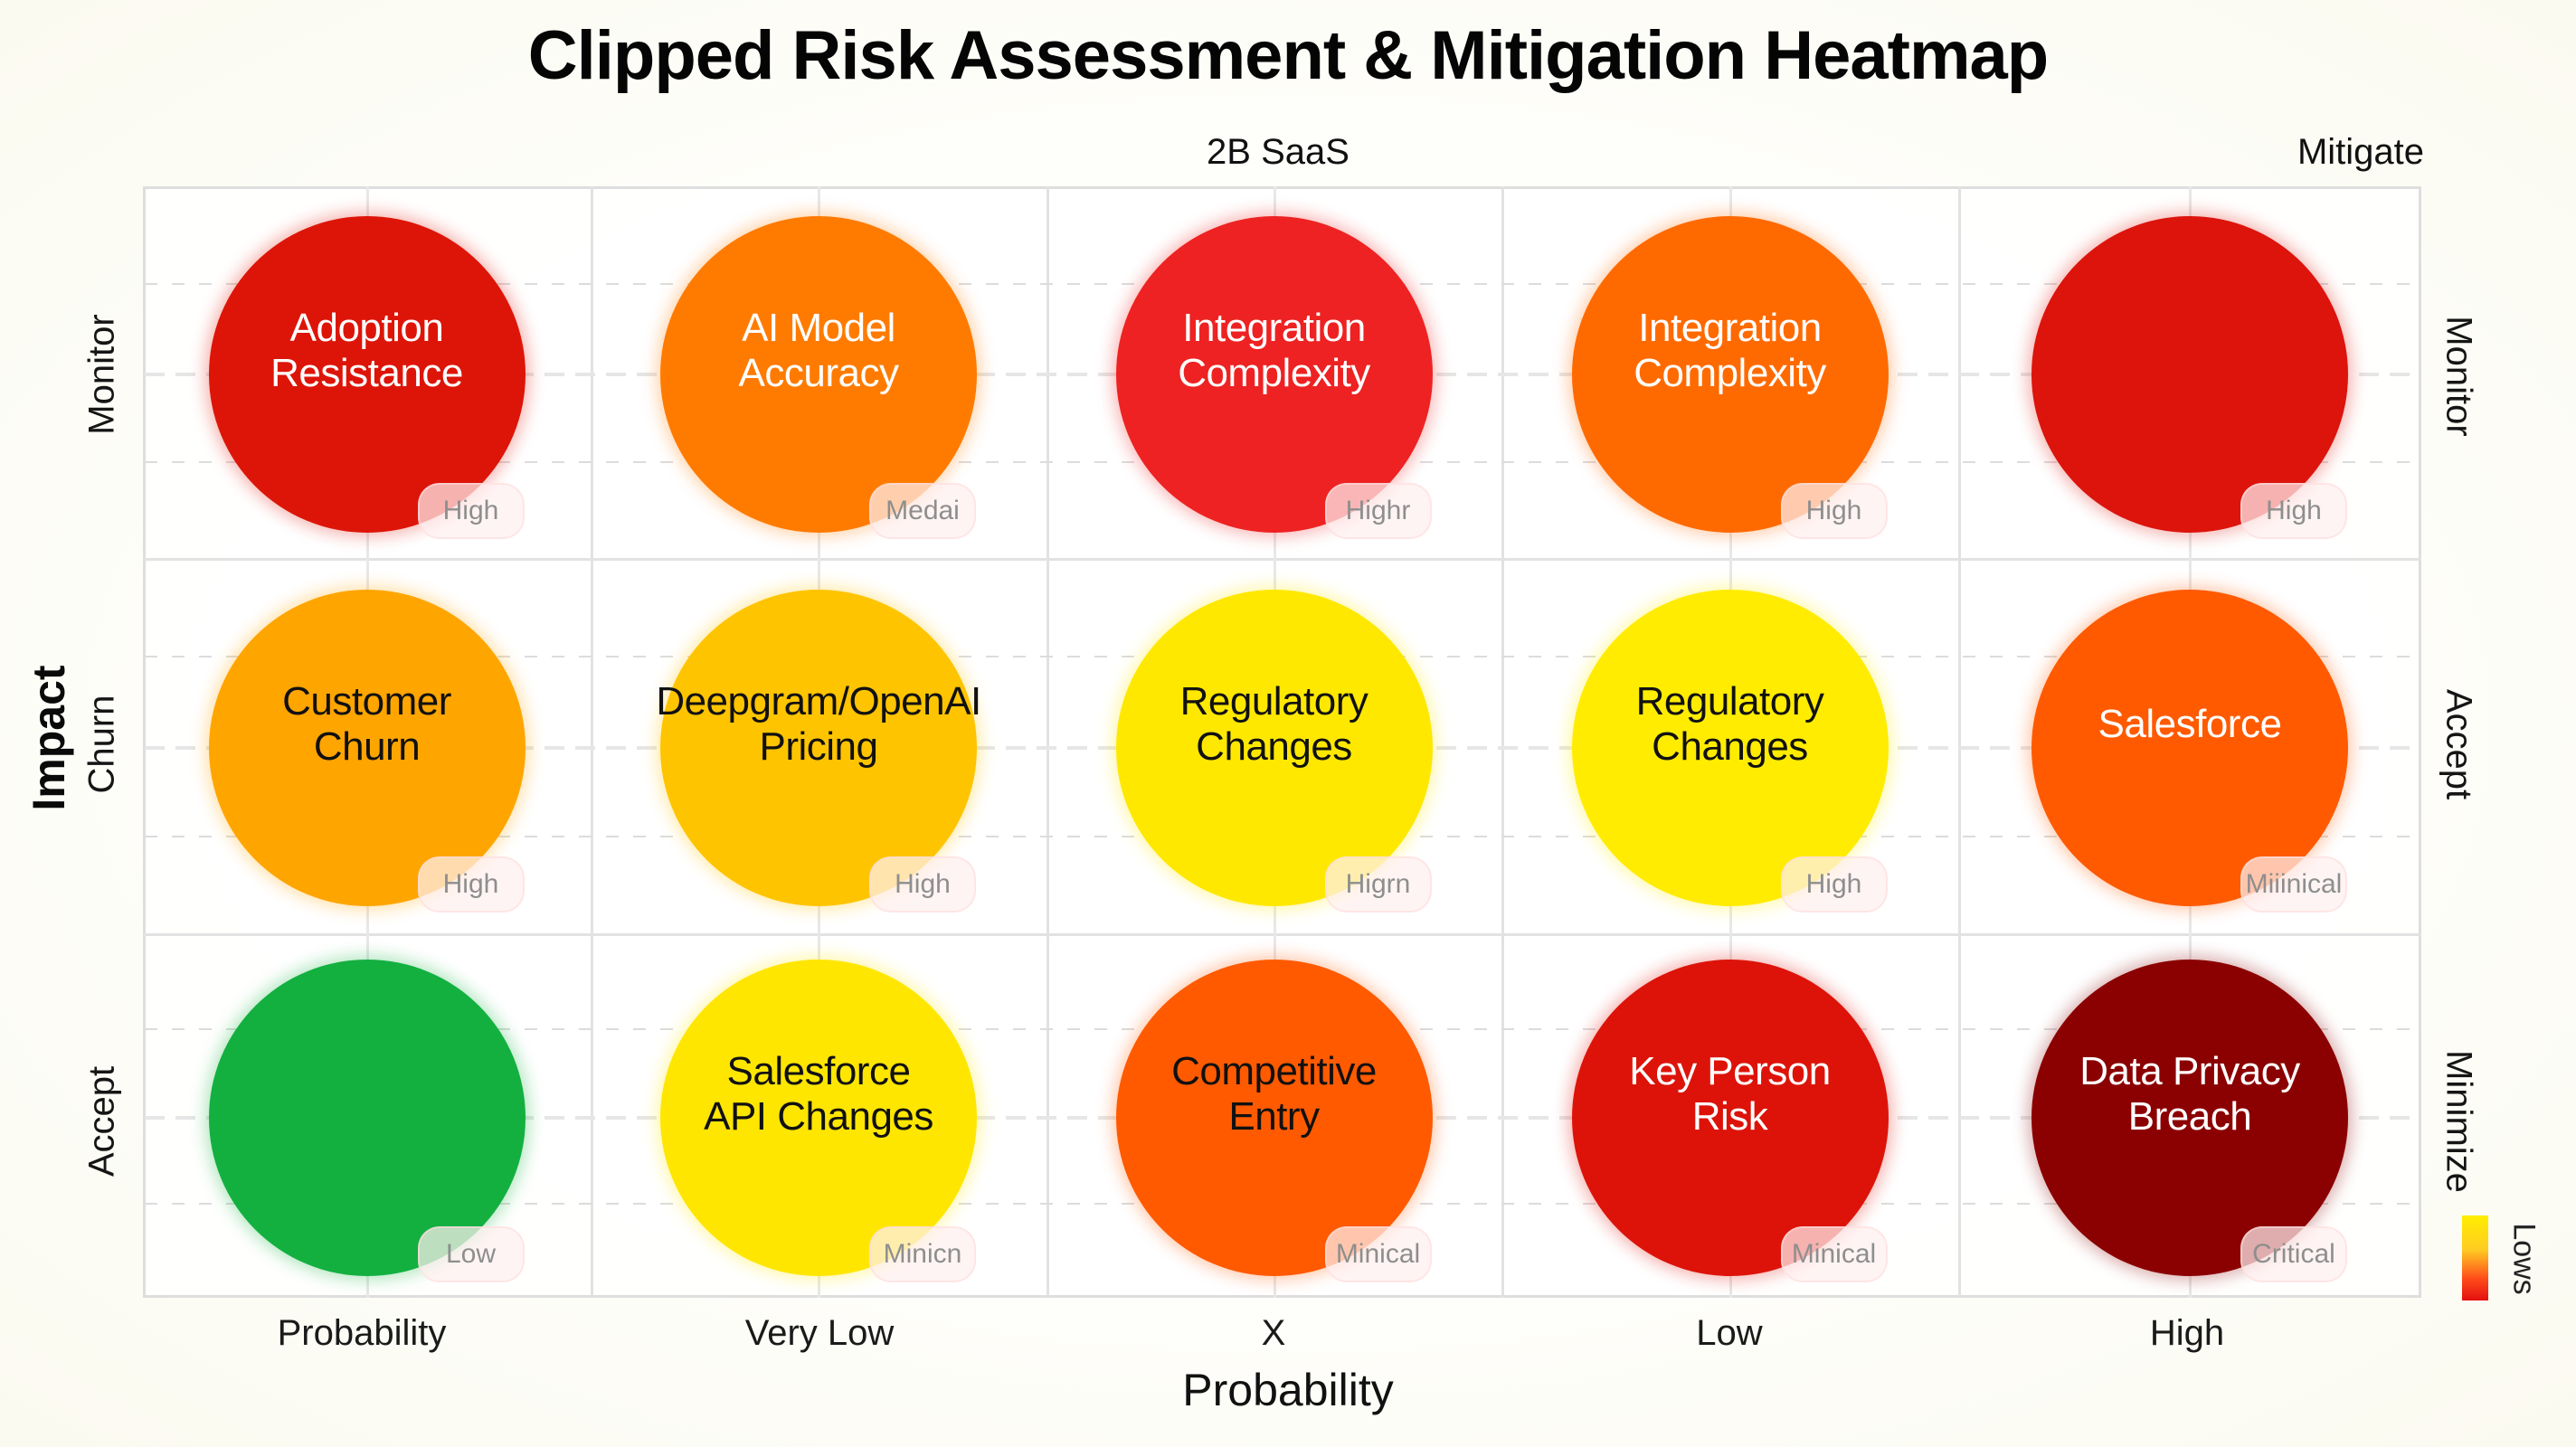 This screenshot has width=2576, height=1447. Describe the element at coordinates (922, 1253) in the screenshot. I see `severity-badge: Minicn` at that location.